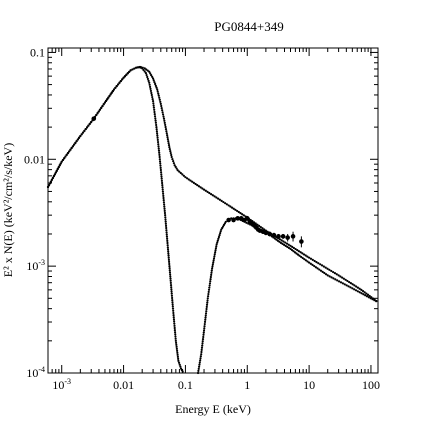  Describe the element at coordinates (248, 26) in the screenshot. I see `chart-title: PG0844+349` at that location.